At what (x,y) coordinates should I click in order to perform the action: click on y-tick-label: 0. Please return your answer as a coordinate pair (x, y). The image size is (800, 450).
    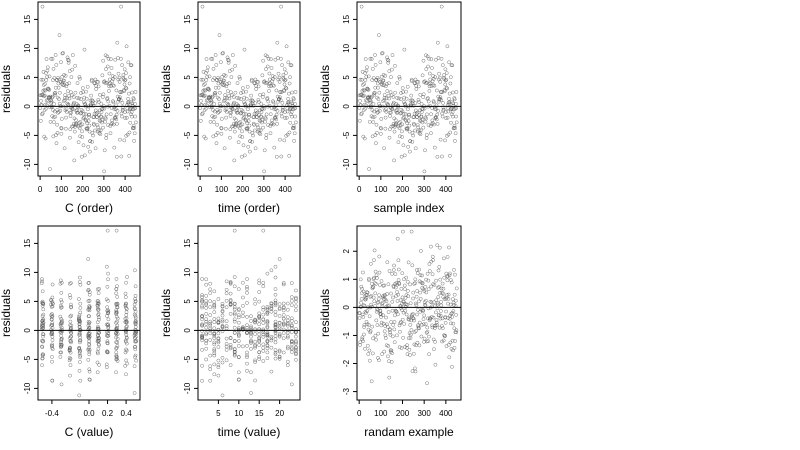
    Looking at the image, I should click on (346, 307).